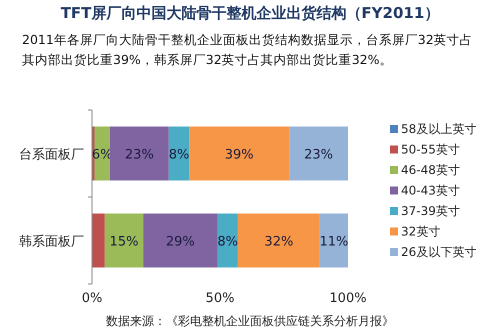 The height and width of the screenshot is (332, 500). What do you see at coordinates (51, 155) in the screenshot?
I see `y-tick-label: 台系面板厂` at bounding box center [51, 155].